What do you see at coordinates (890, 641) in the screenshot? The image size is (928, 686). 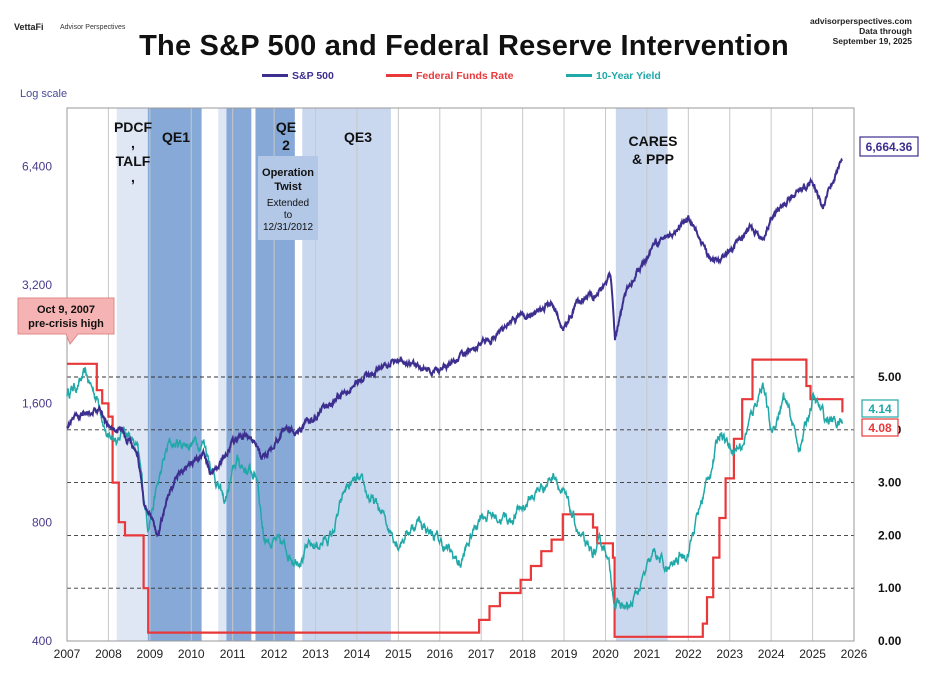 I see `right-tick-0.00: 0.00` at bounding box center [890, 641].